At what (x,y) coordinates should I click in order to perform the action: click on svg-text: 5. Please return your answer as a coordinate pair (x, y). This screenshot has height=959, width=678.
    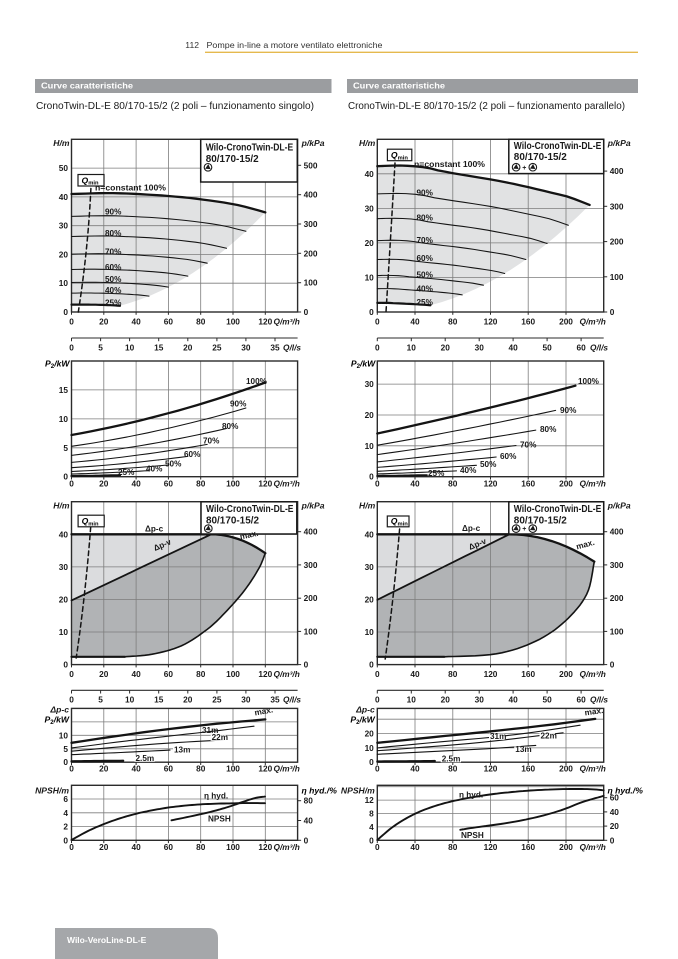
    Looking at the image, I should click on (65, 448).